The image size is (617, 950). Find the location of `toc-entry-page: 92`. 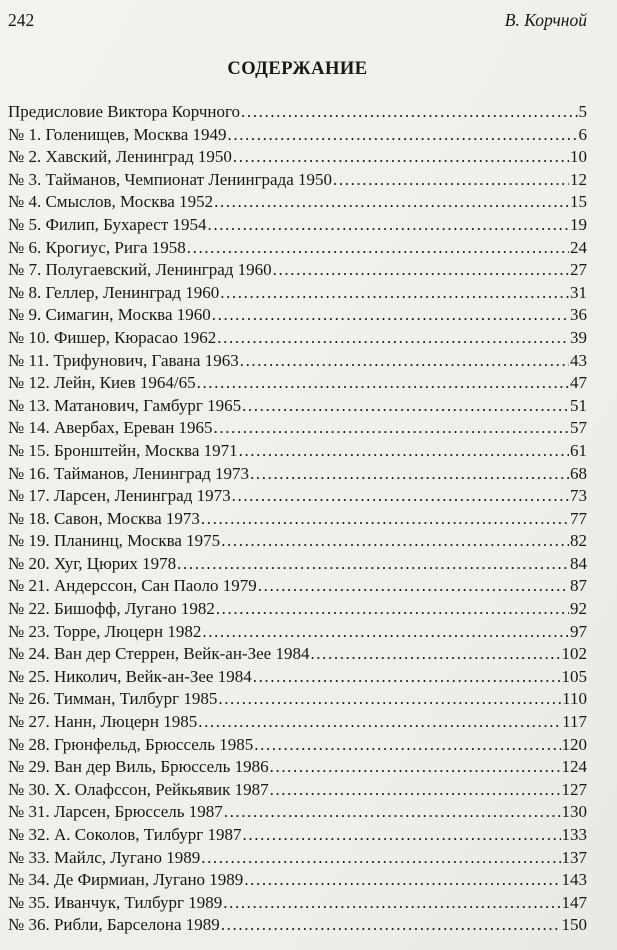

toc-entry-page: 92 is located at coordinates (578, 609).